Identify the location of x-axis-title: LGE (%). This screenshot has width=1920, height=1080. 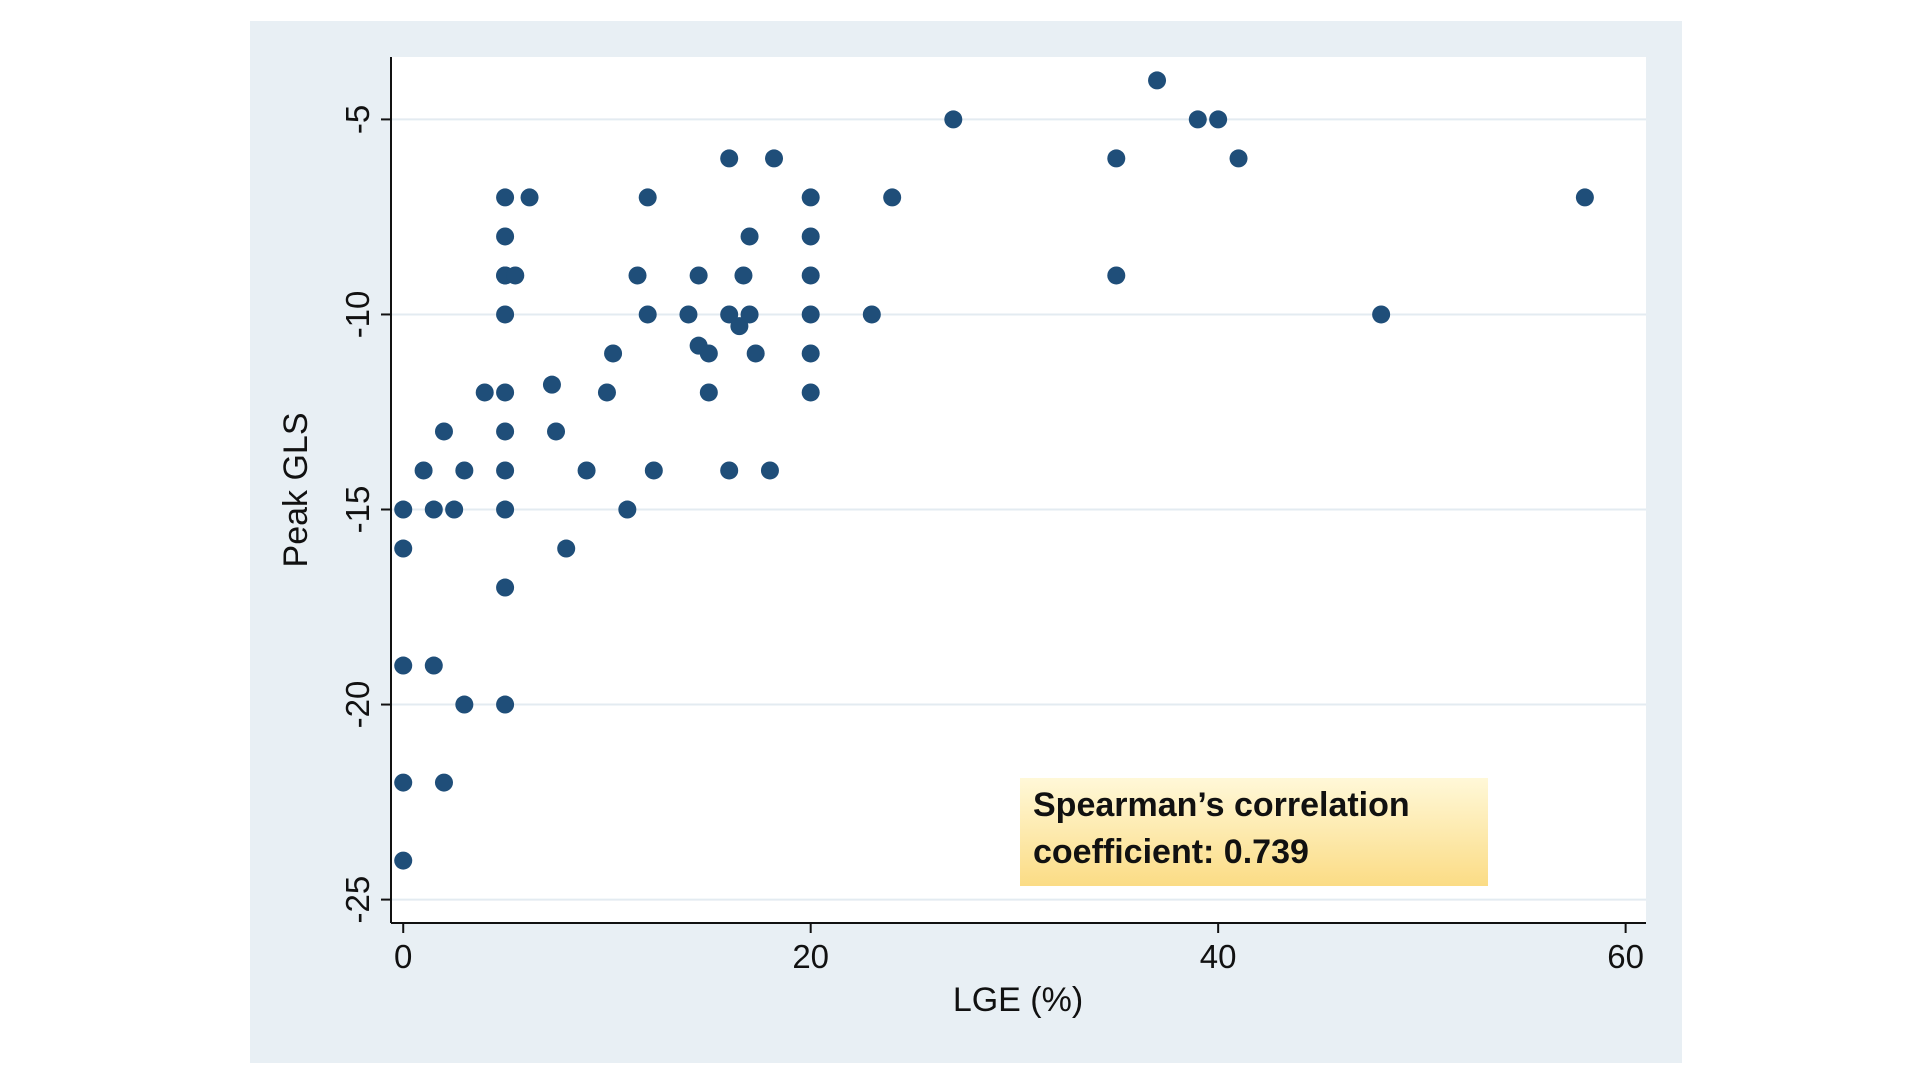
(1018, 1000).